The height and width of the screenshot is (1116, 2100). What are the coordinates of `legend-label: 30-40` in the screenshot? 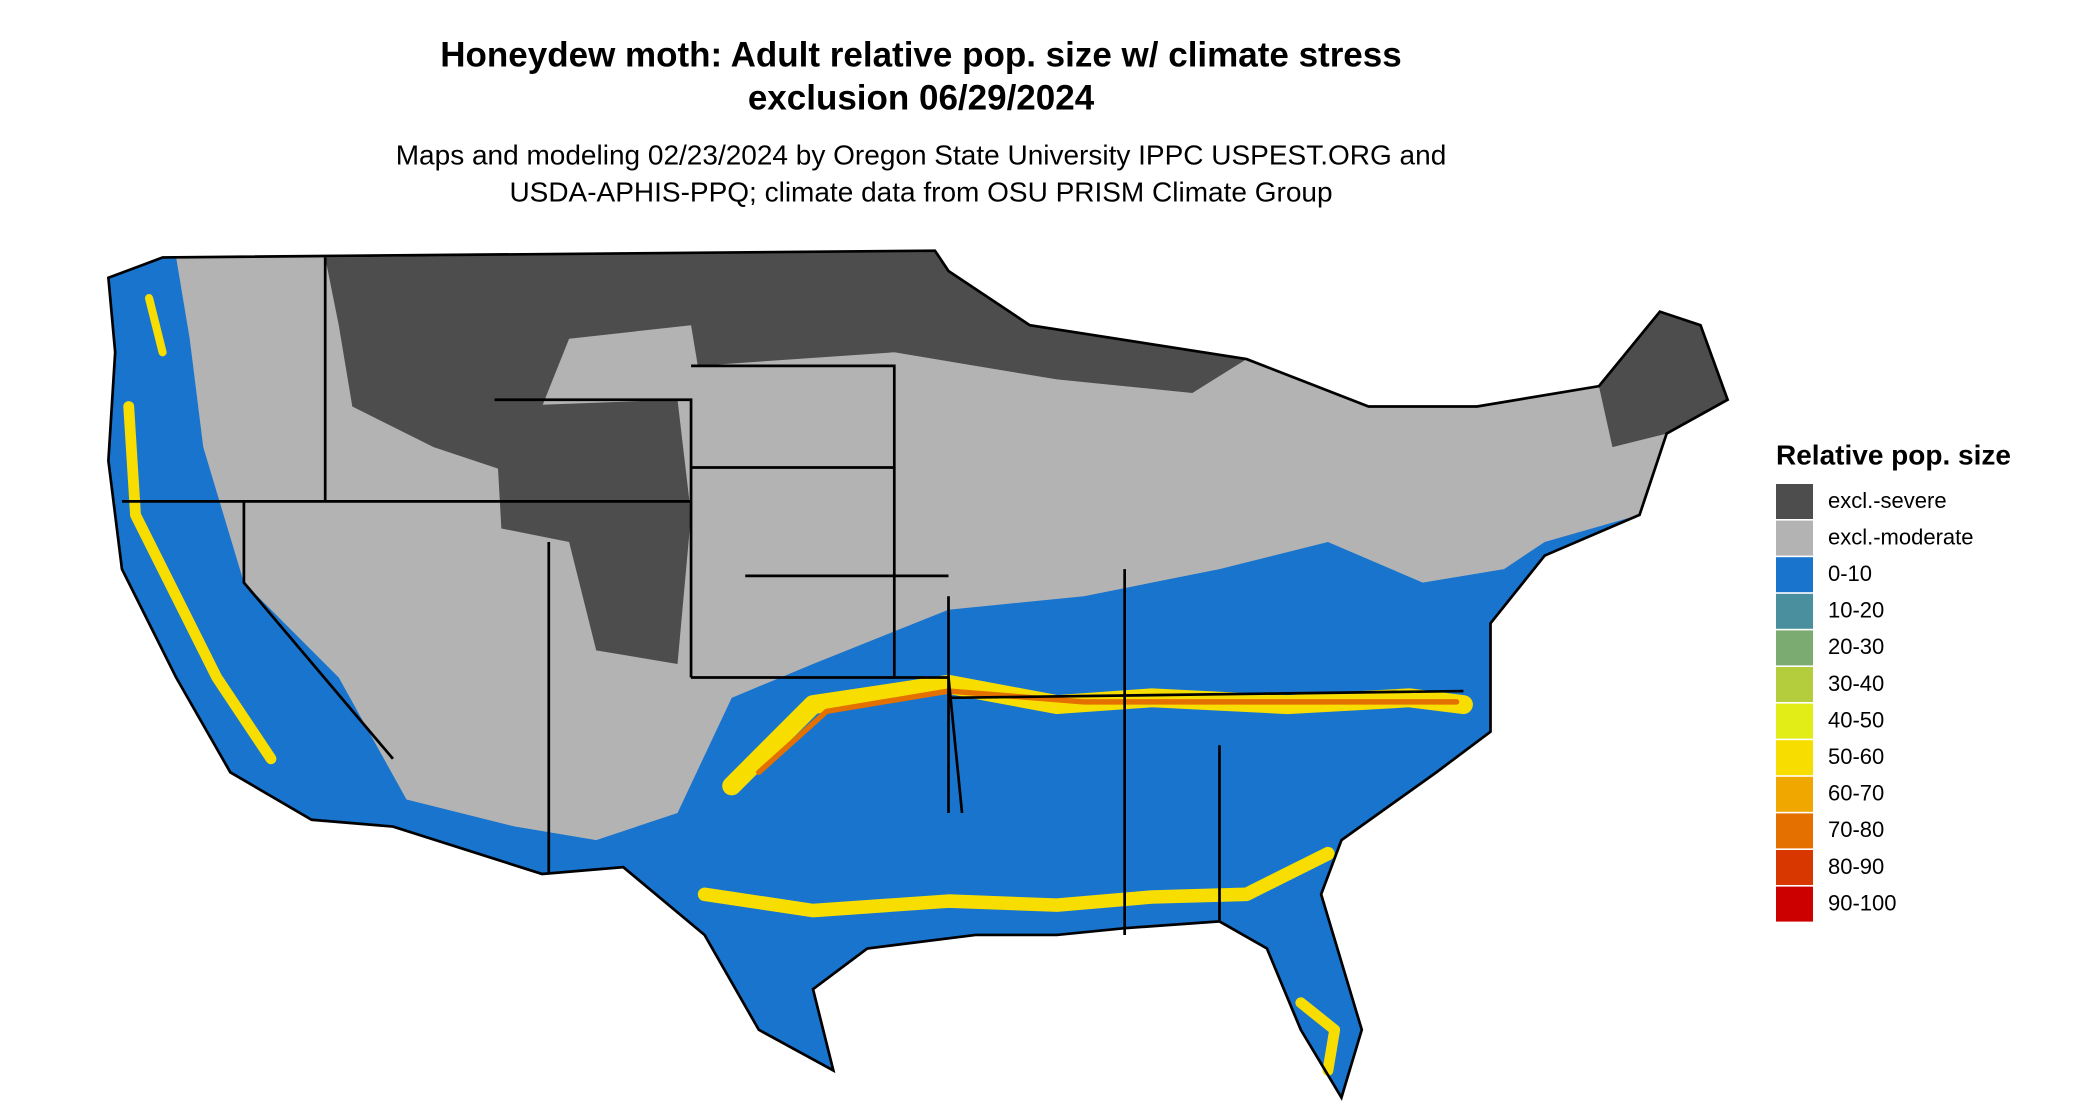 It's located at (1856, 683).